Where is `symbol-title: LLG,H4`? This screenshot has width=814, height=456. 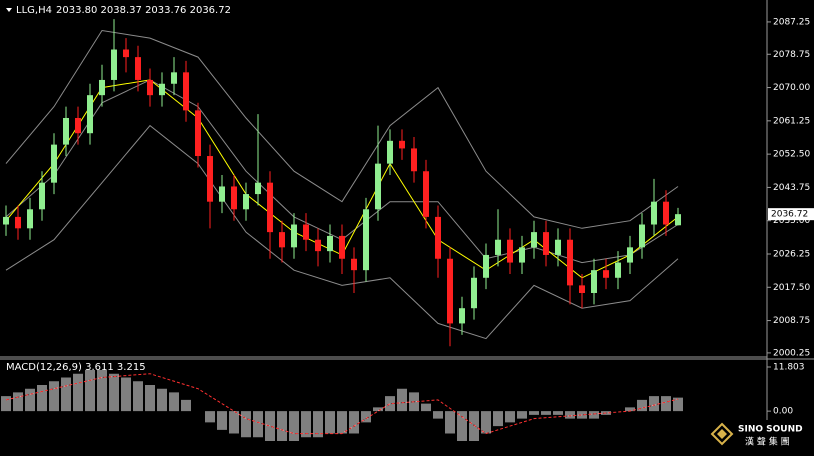 symbol-title: LLG,H4 is located at coordinates (34, 10).